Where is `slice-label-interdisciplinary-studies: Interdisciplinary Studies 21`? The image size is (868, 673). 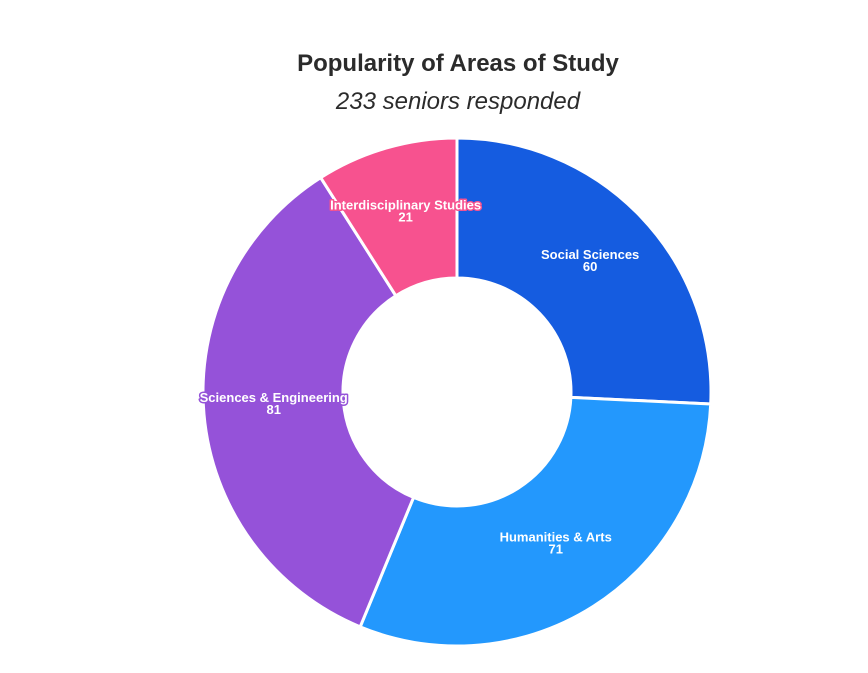 slice-label-interdisciplinary-studies: Interdisciplinary Studies 21 is located at coordinates (405, 210).